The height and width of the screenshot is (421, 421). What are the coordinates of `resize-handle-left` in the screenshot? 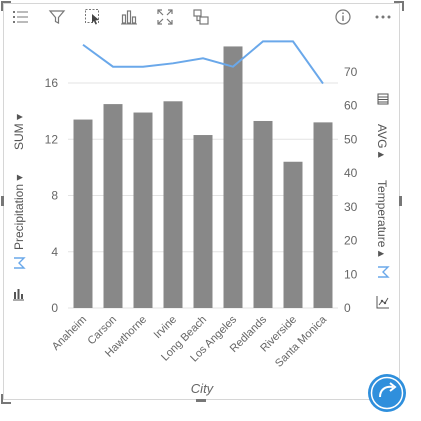 It's located at (2, 201).